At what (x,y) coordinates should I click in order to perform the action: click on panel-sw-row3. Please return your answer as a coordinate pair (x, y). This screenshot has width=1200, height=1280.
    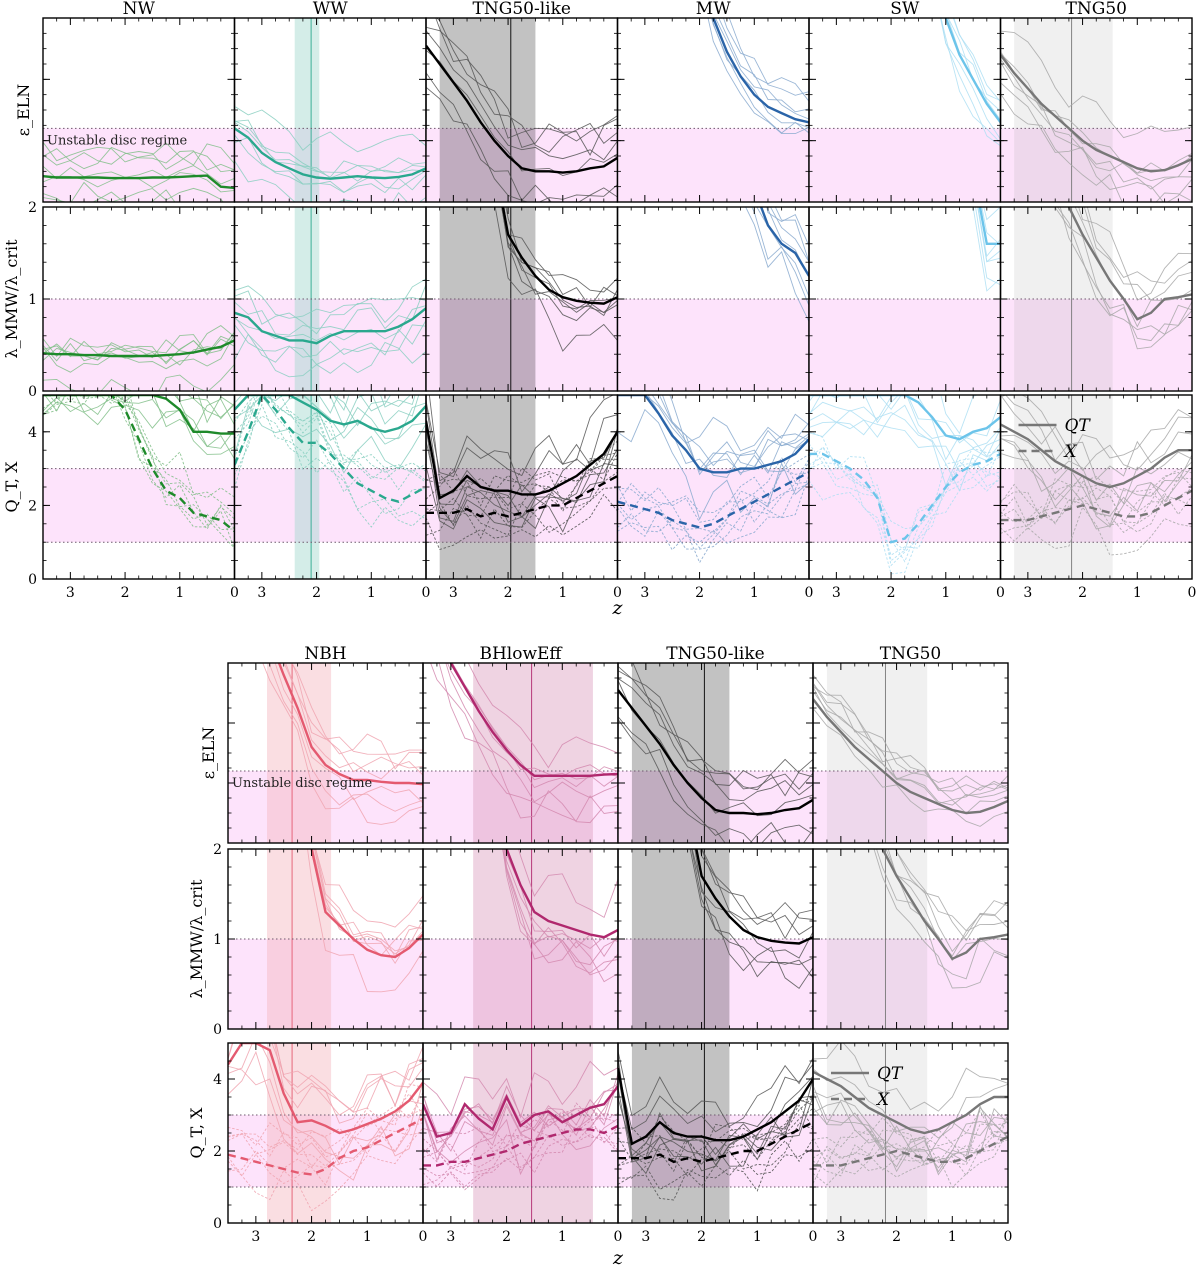
    Looking at the image, I should click on (905, 487).